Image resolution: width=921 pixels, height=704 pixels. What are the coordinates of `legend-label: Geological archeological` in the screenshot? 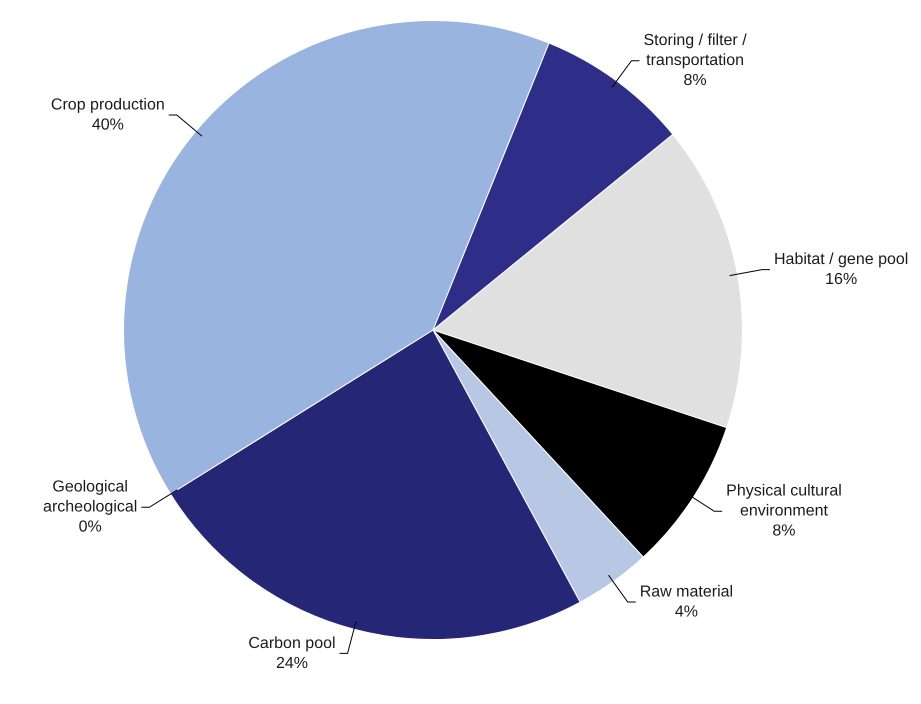 It's located at (90, 497).